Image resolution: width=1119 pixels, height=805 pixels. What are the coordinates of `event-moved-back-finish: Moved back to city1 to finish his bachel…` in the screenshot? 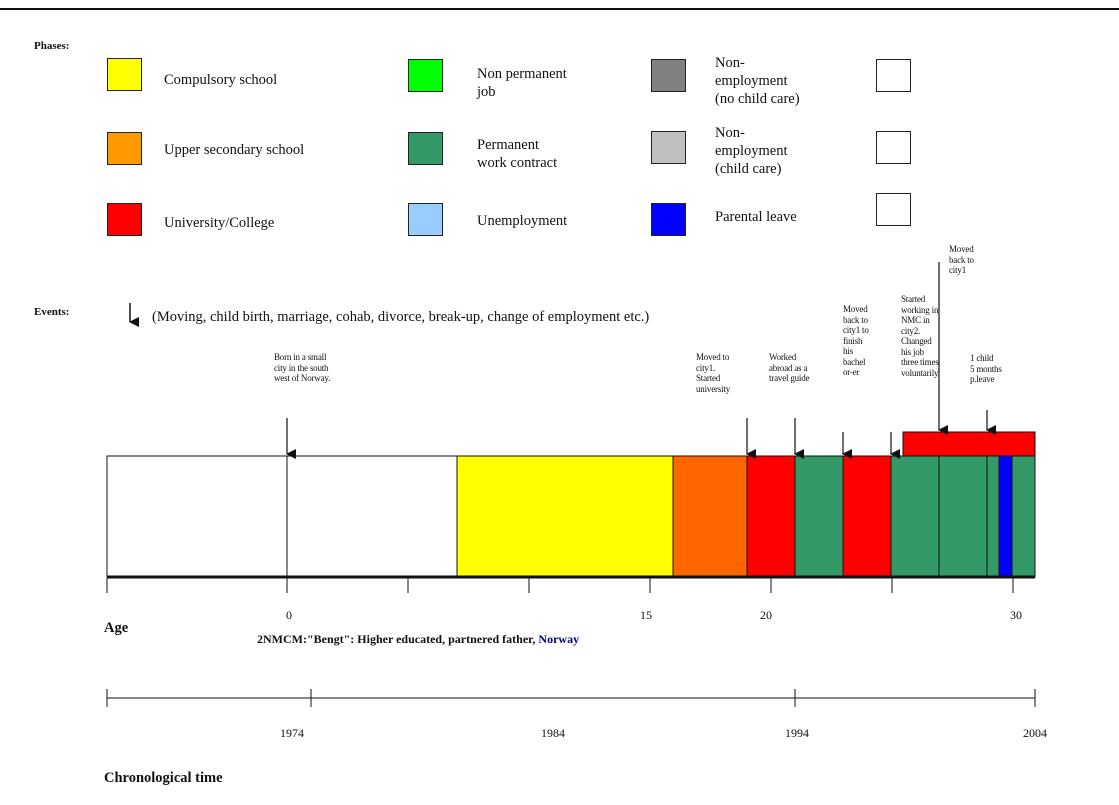 It's located at (856, 340).